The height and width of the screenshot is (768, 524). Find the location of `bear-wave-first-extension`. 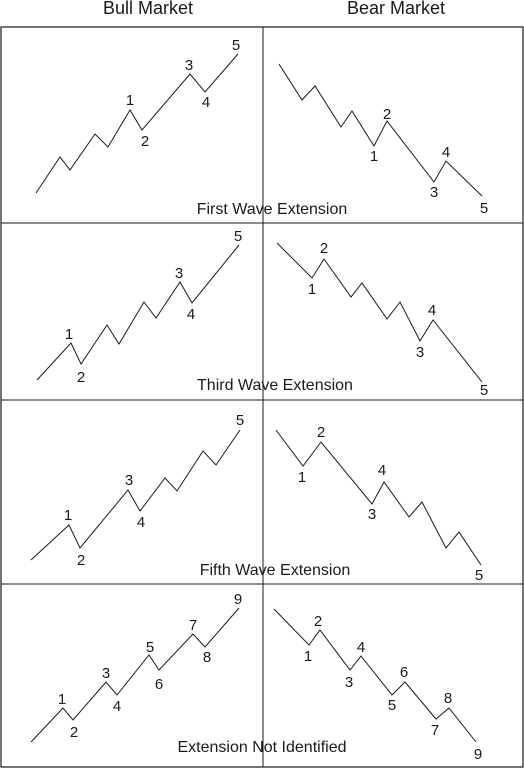

bear-wave-first-extension is located at coordinates (380, 130).